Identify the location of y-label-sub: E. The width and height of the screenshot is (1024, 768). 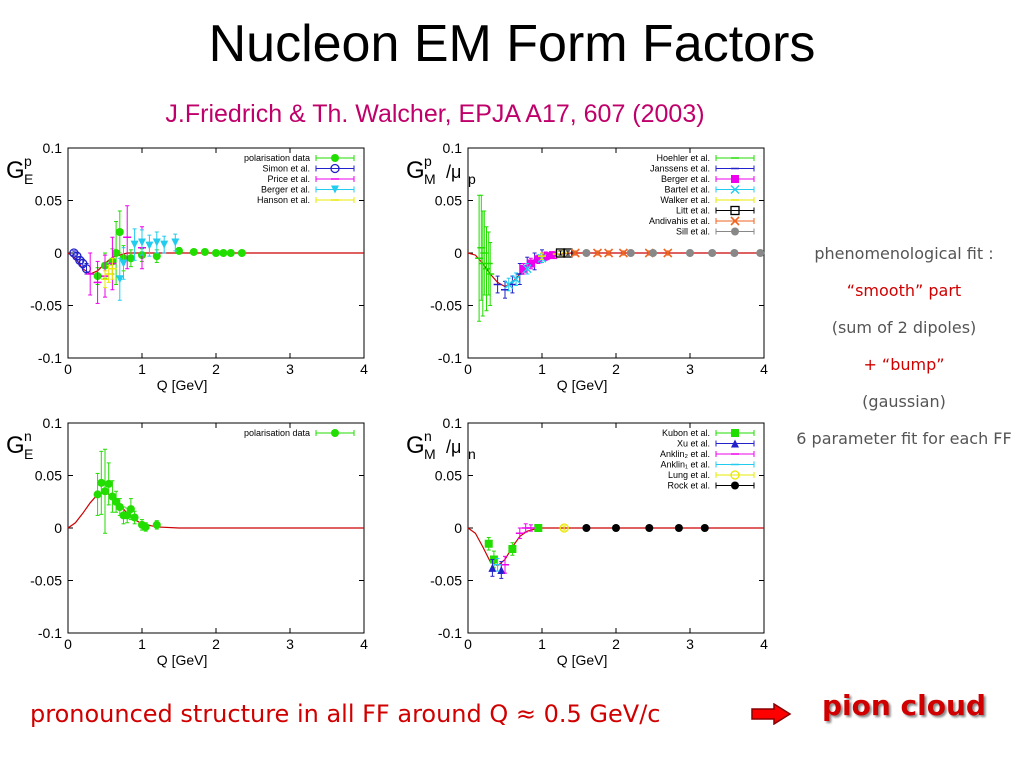
(28, 454).